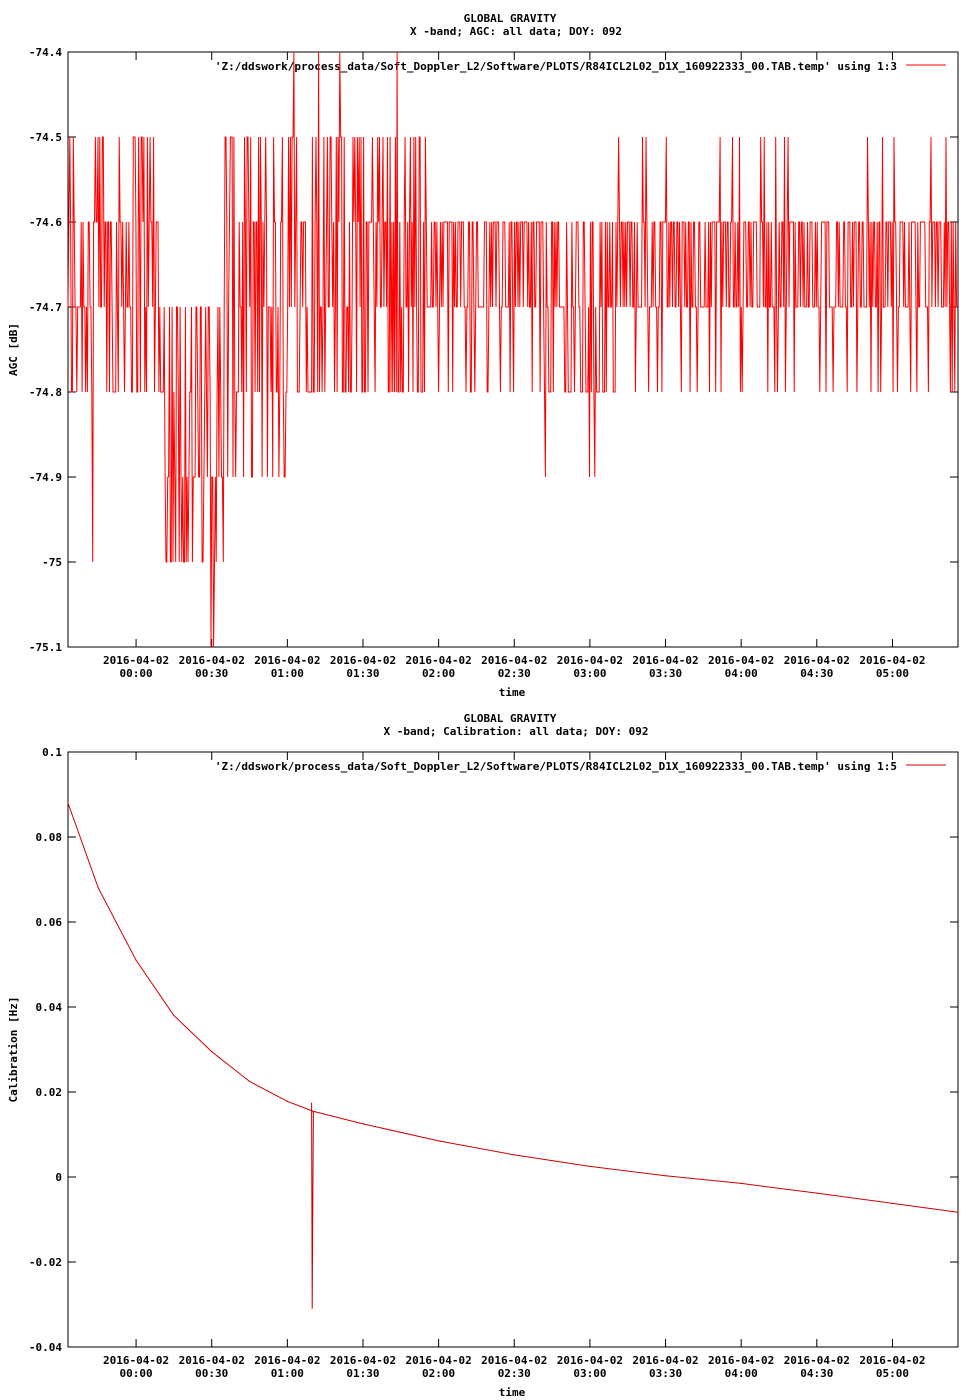 This screenshot has height=1400, width=980. Describe the element at coordinates (312, 1205) in the screenshot. I see `calibration-spike` at that location.